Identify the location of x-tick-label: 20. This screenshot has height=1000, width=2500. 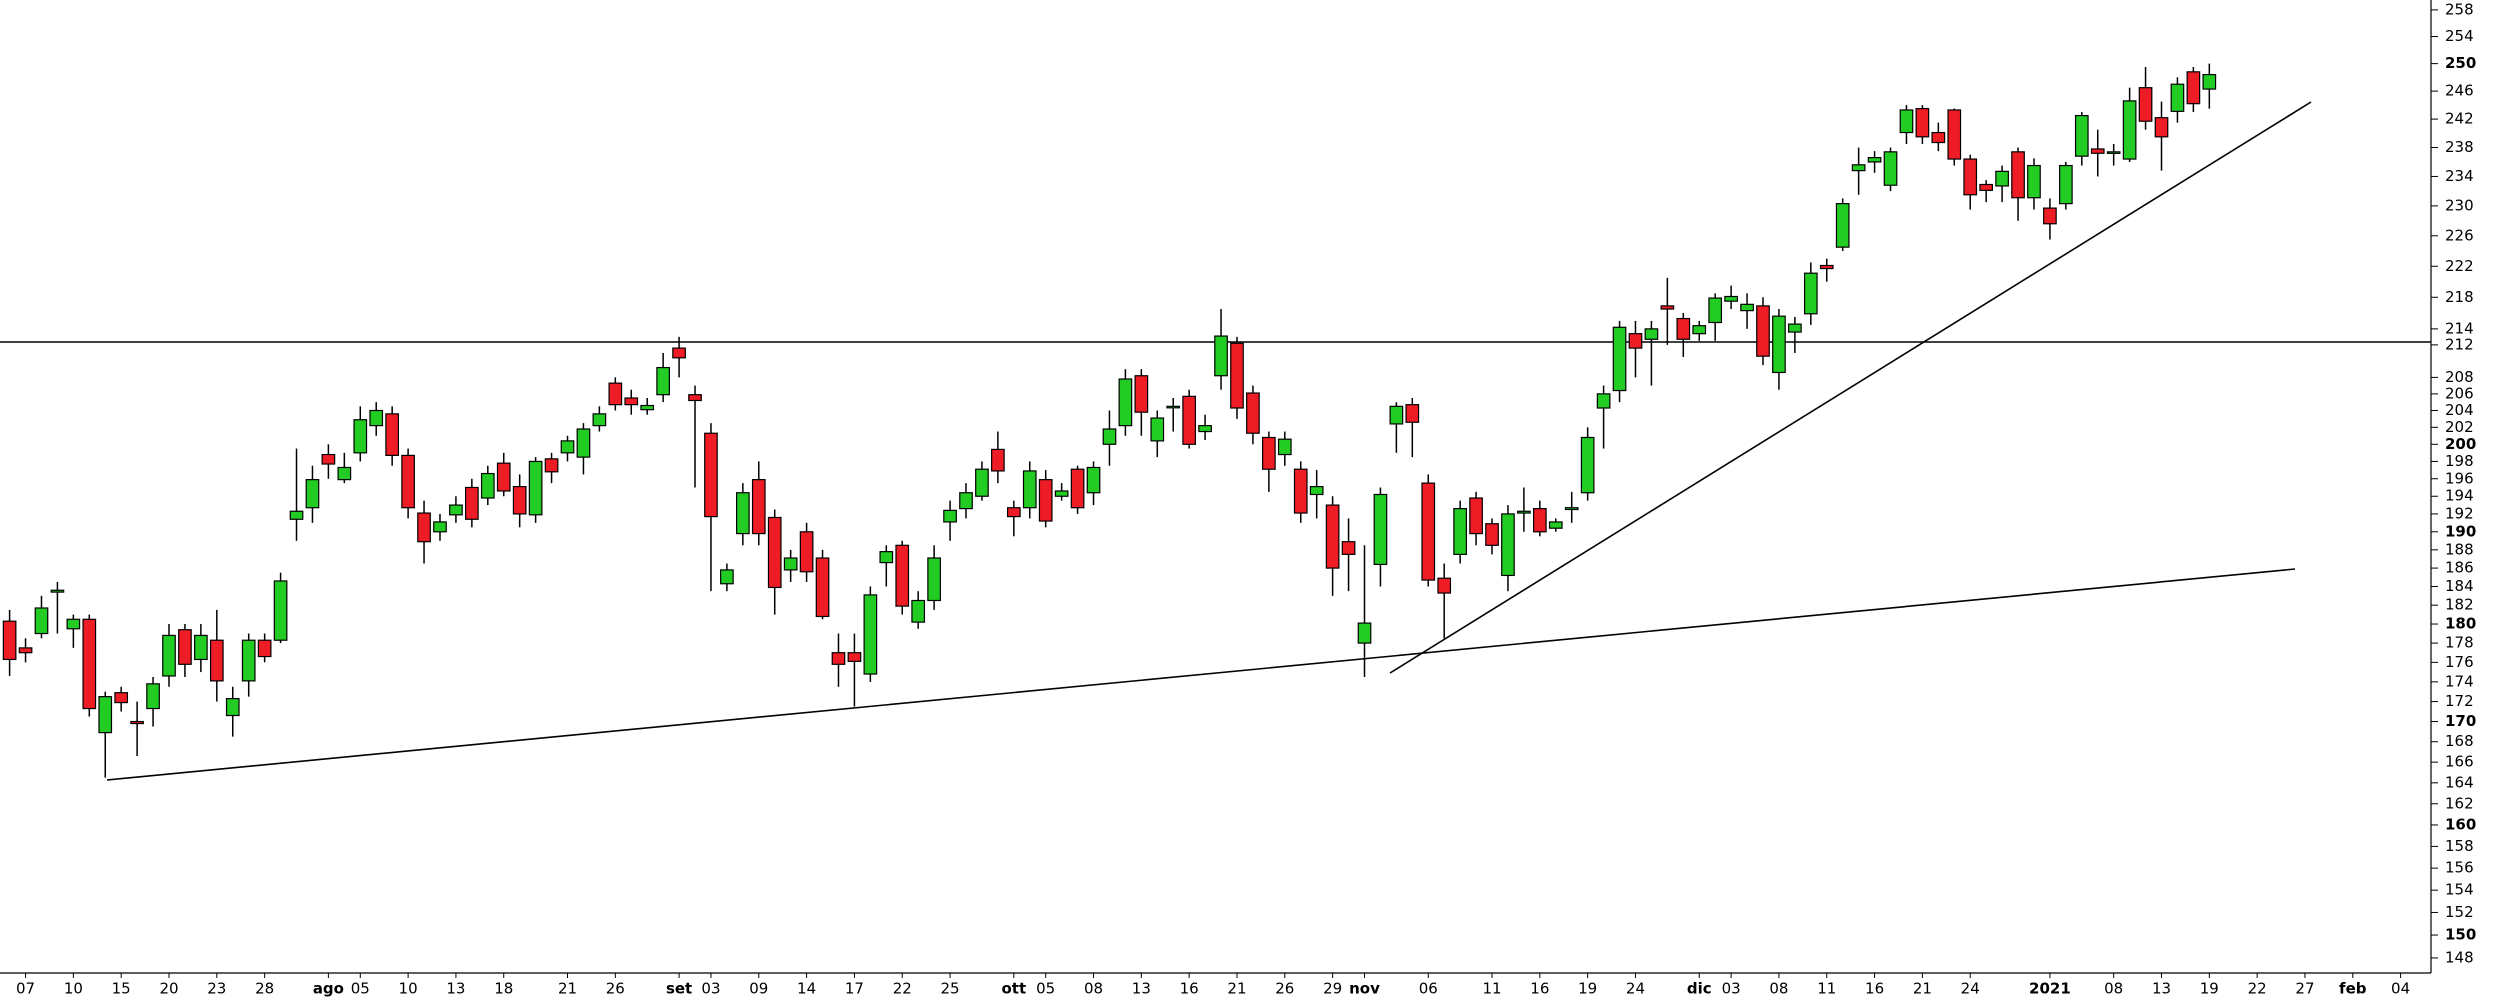
(168, 989).